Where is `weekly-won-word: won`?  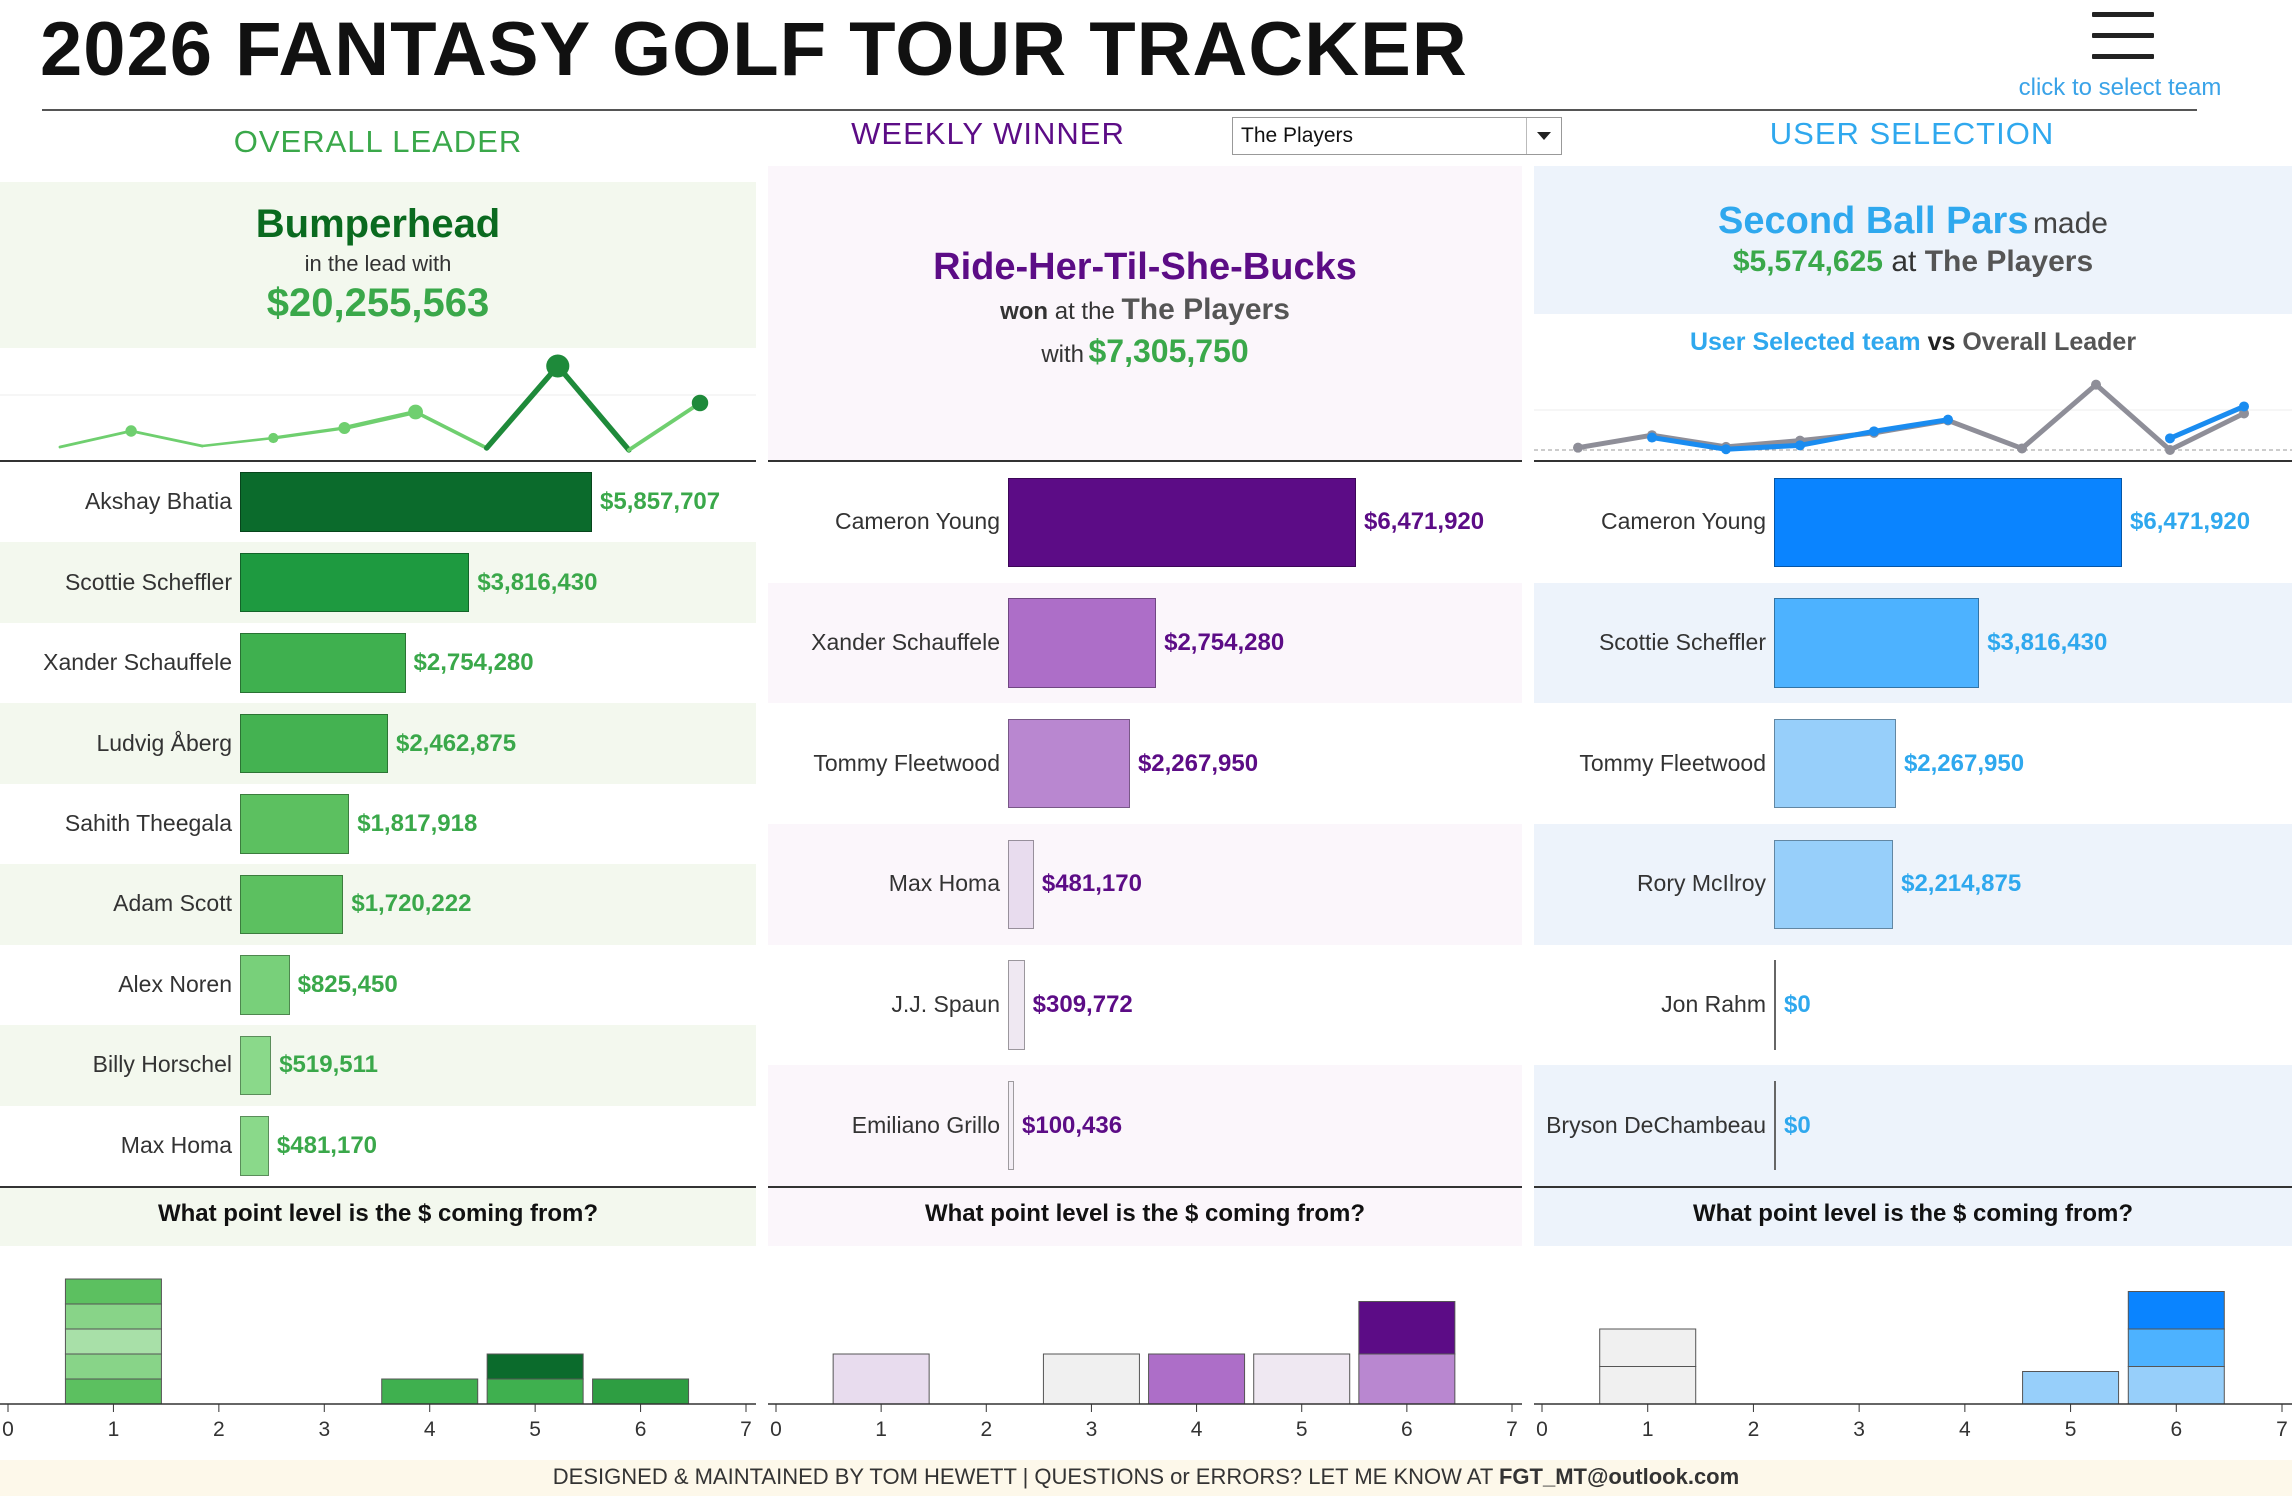
weekly-won-word: won is located at coordinates (1024, 311).